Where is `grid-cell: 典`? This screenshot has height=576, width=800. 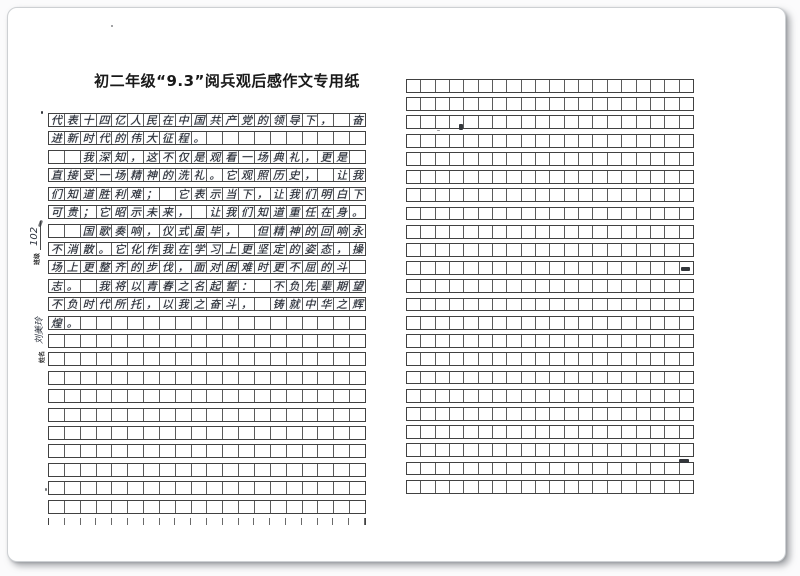
grid-cell: 典 is located at coordinates (279, 157).